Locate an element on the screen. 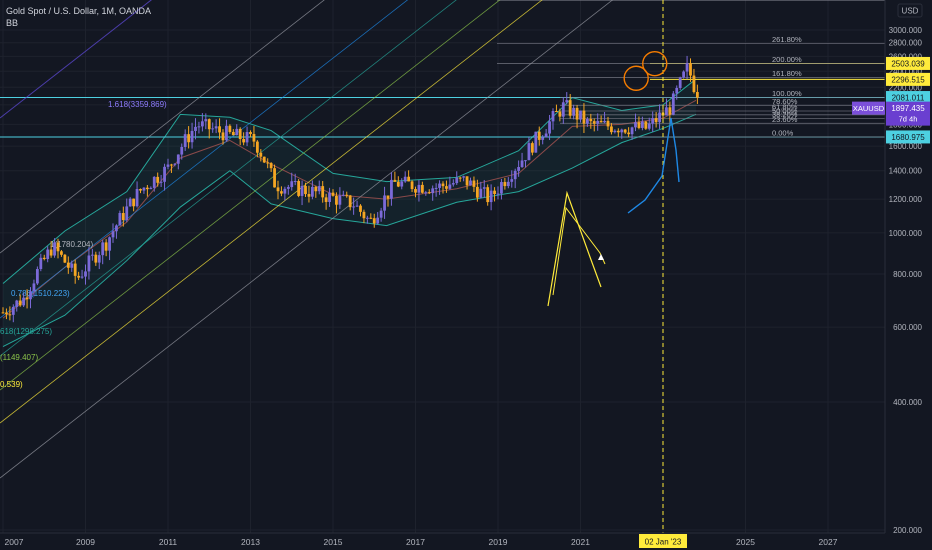 This screenshot has height=550, width=932. time-tick-label: 2017 is located at coordinates (415, 542).